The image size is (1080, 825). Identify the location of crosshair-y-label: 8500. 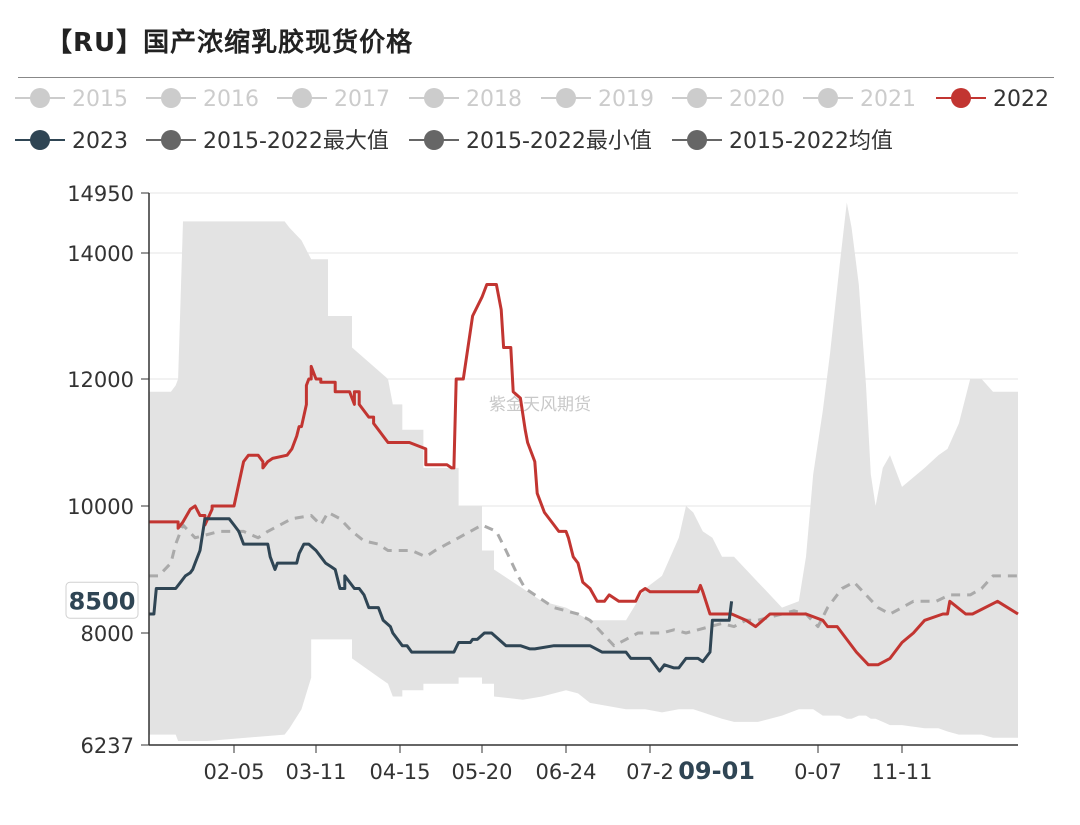
(102, 601).